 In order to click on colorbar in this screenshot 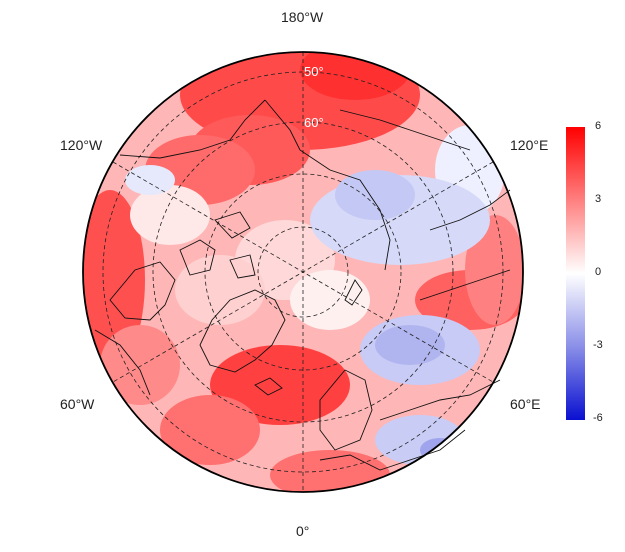, I will do `click(575, 273)`.